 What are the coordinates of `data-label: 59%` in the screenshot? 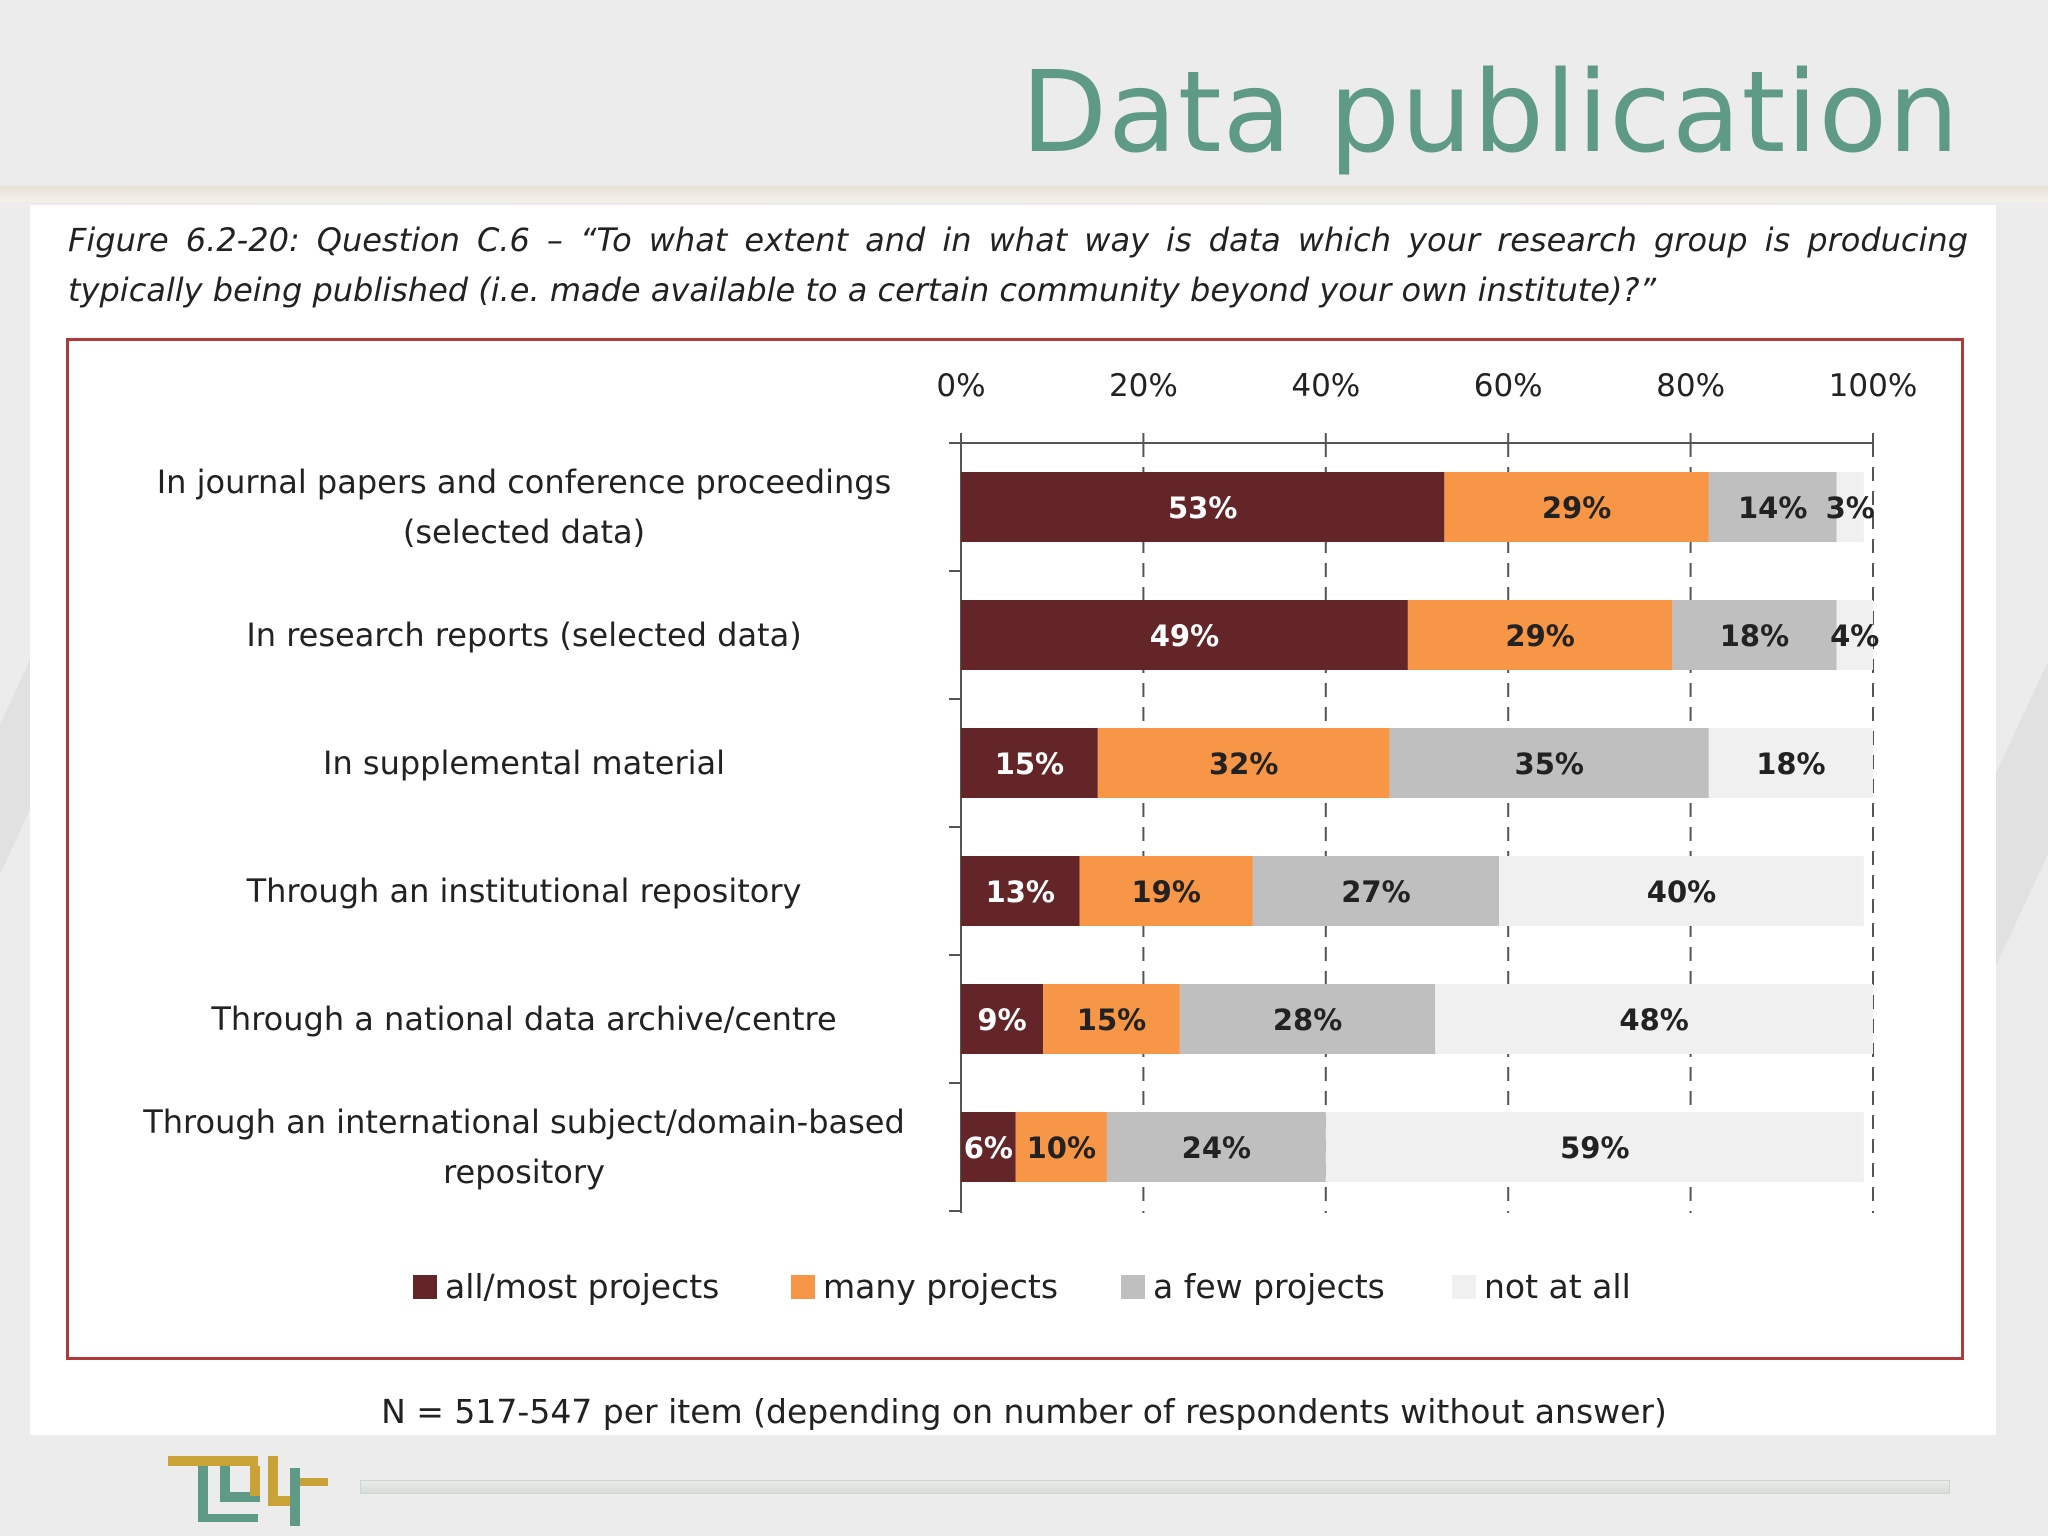 It's located at (1594, 1148).